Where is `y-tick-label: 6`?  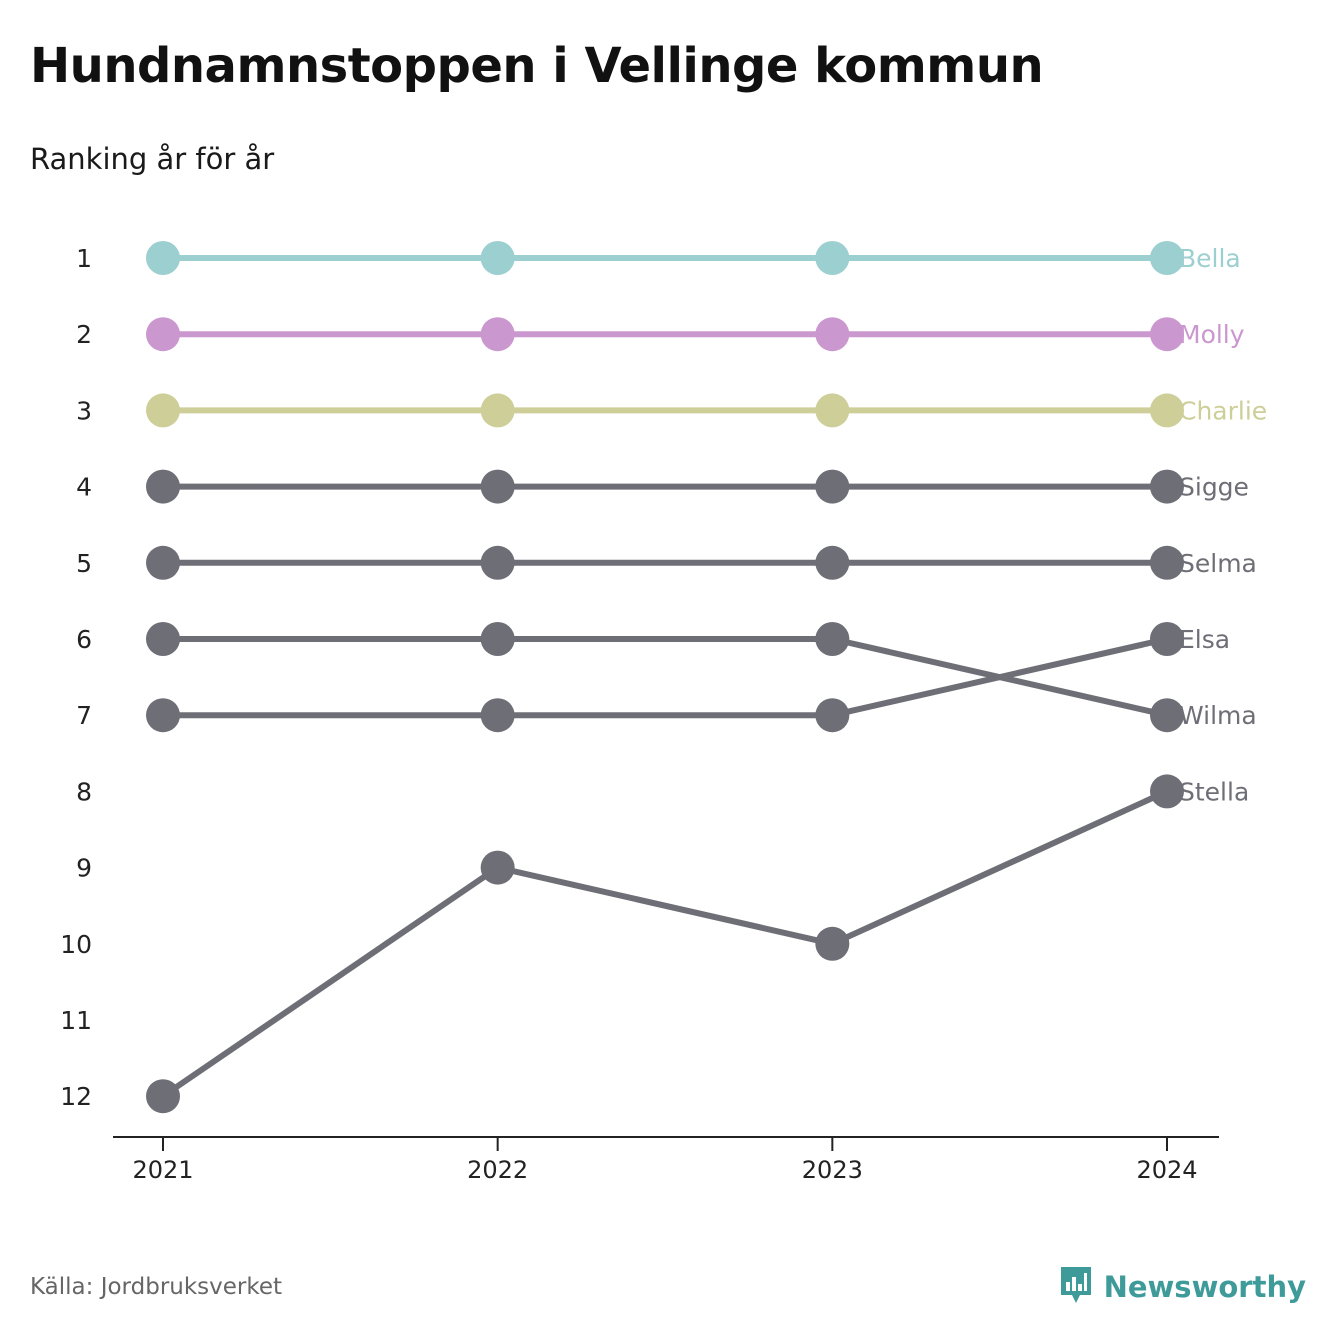 y-tick-label: 6 is located at coordinates (84, 639).